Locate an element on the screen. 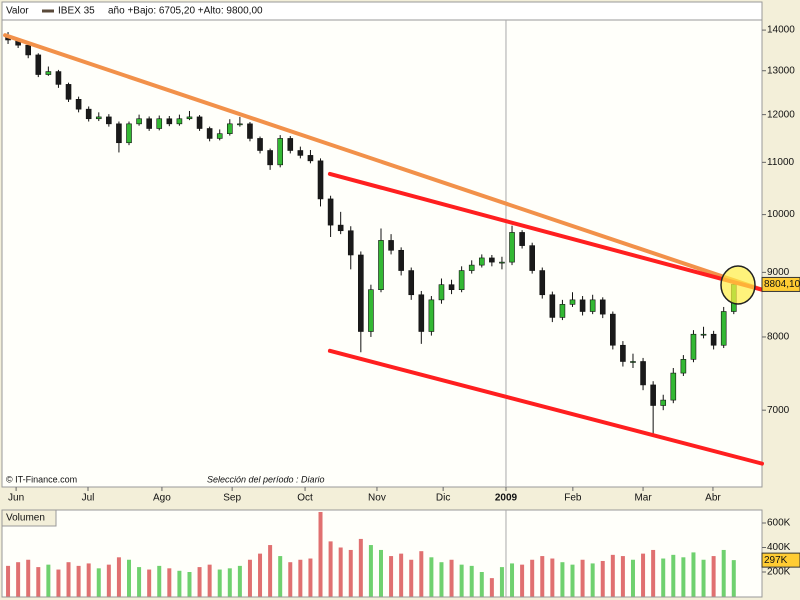 Image resolution: width=800 pixels, height=600 pixels. volume-label-box is located at coordinates (29, 518).